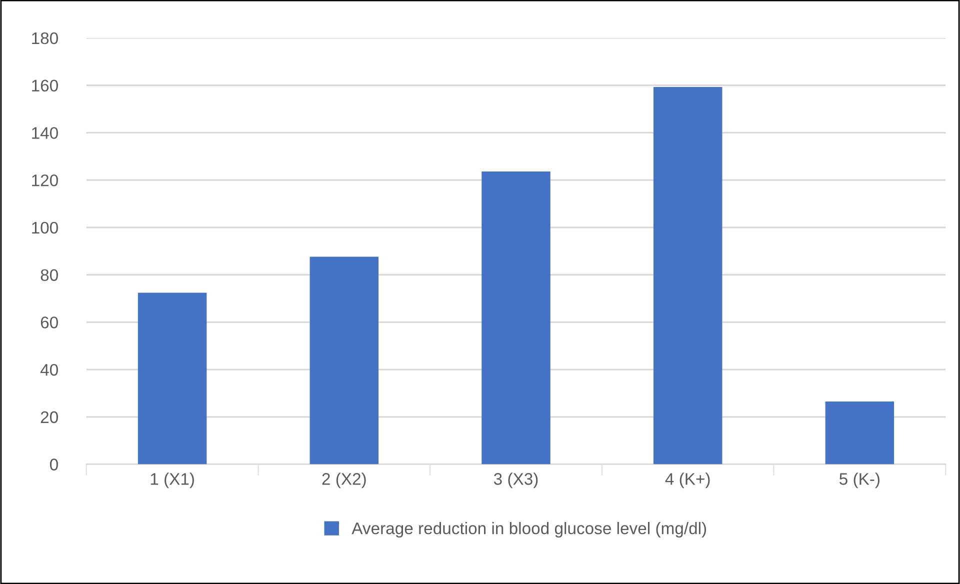  What do you see at coordinates (49, 275) in the screenshot?
I see `y-tick-label: 80` at bounding box center [49, 275].